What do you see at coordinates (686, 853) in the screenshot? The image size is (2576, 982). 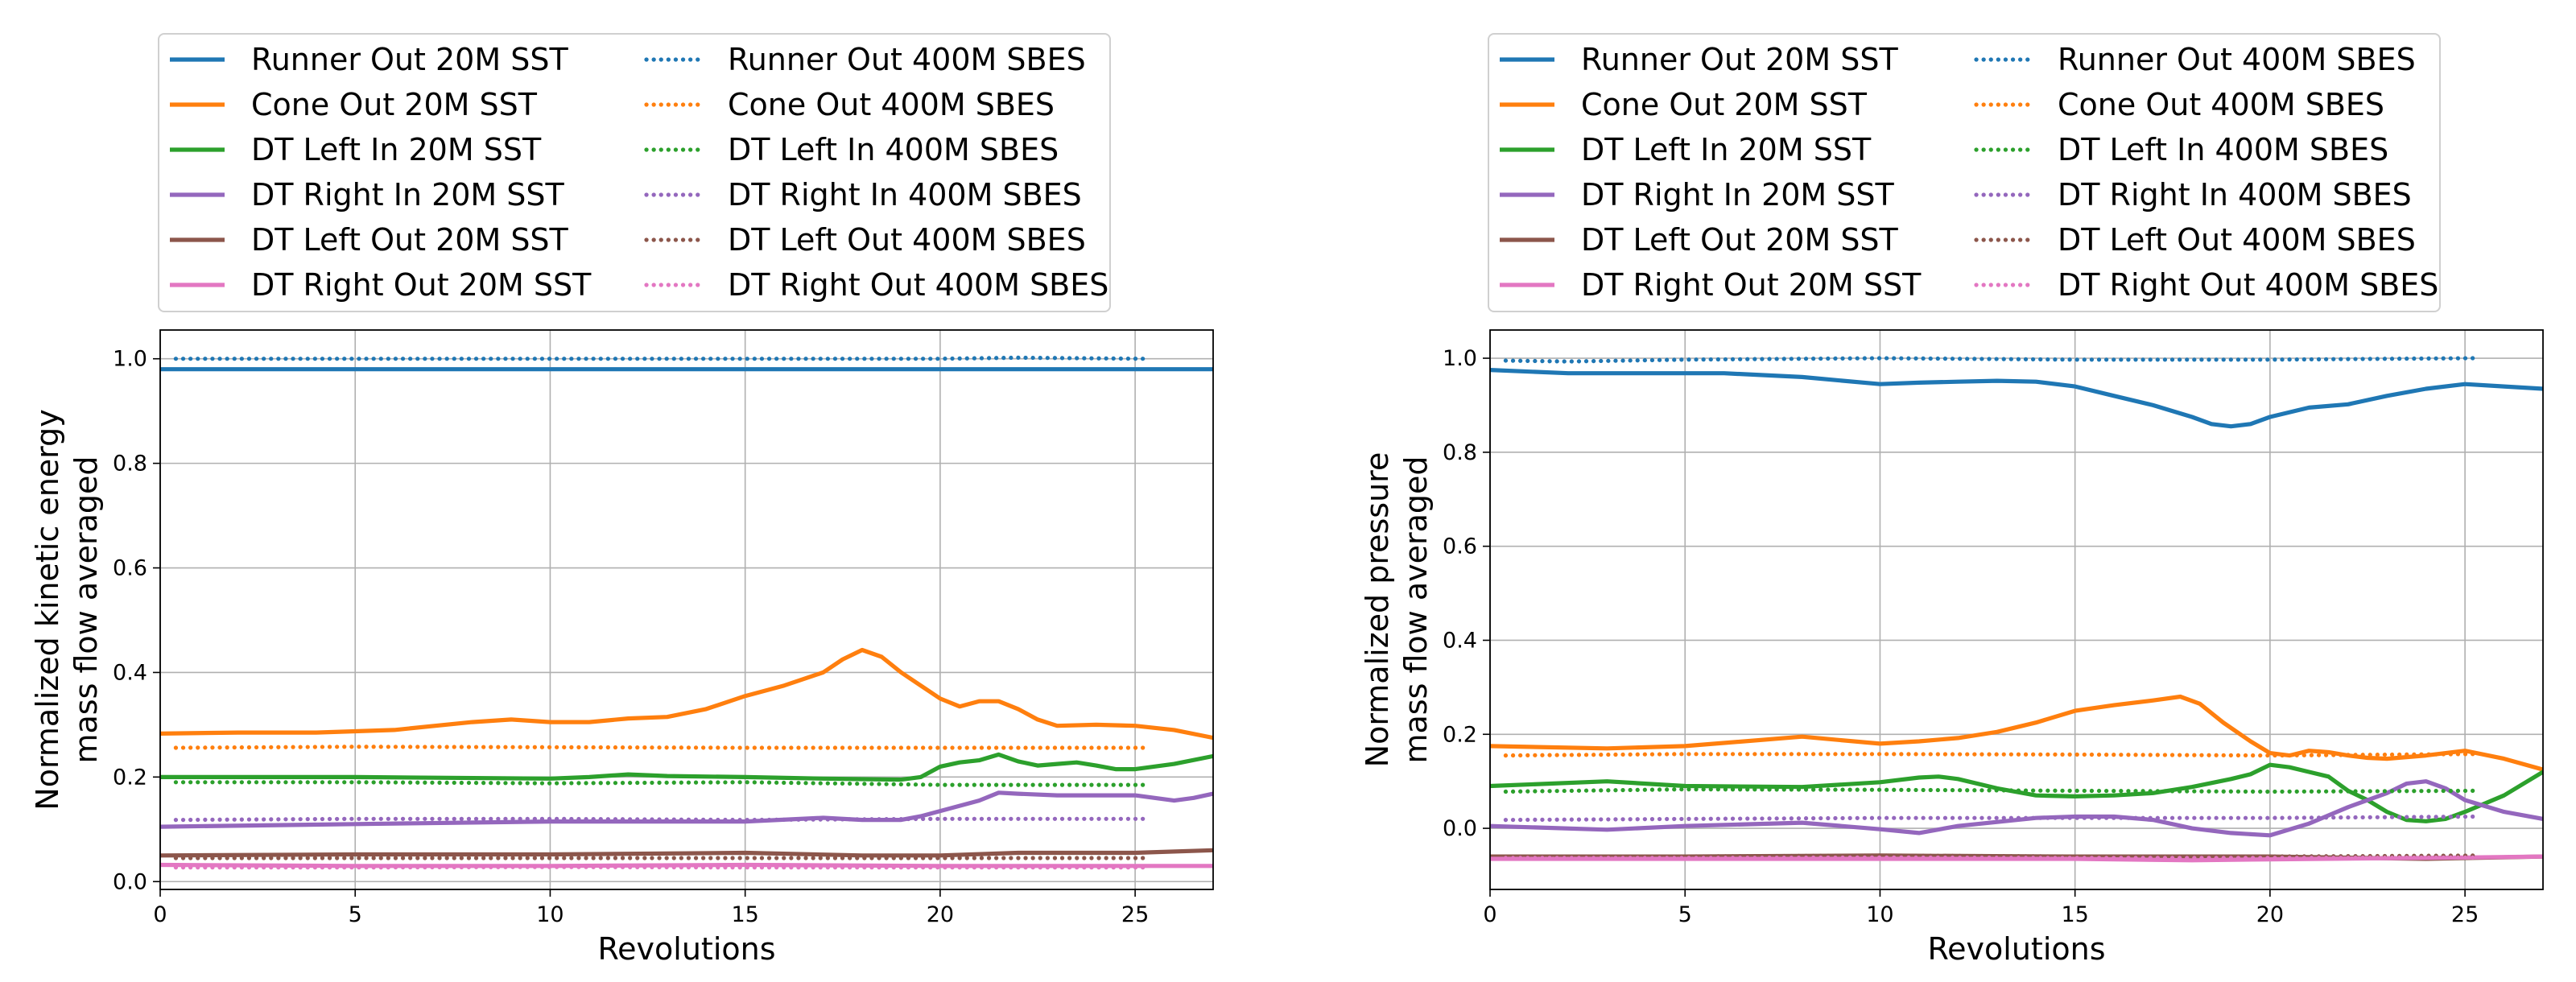 I see `series-line-dt-left-out-20m-sst` at bounding box center [686, 853].